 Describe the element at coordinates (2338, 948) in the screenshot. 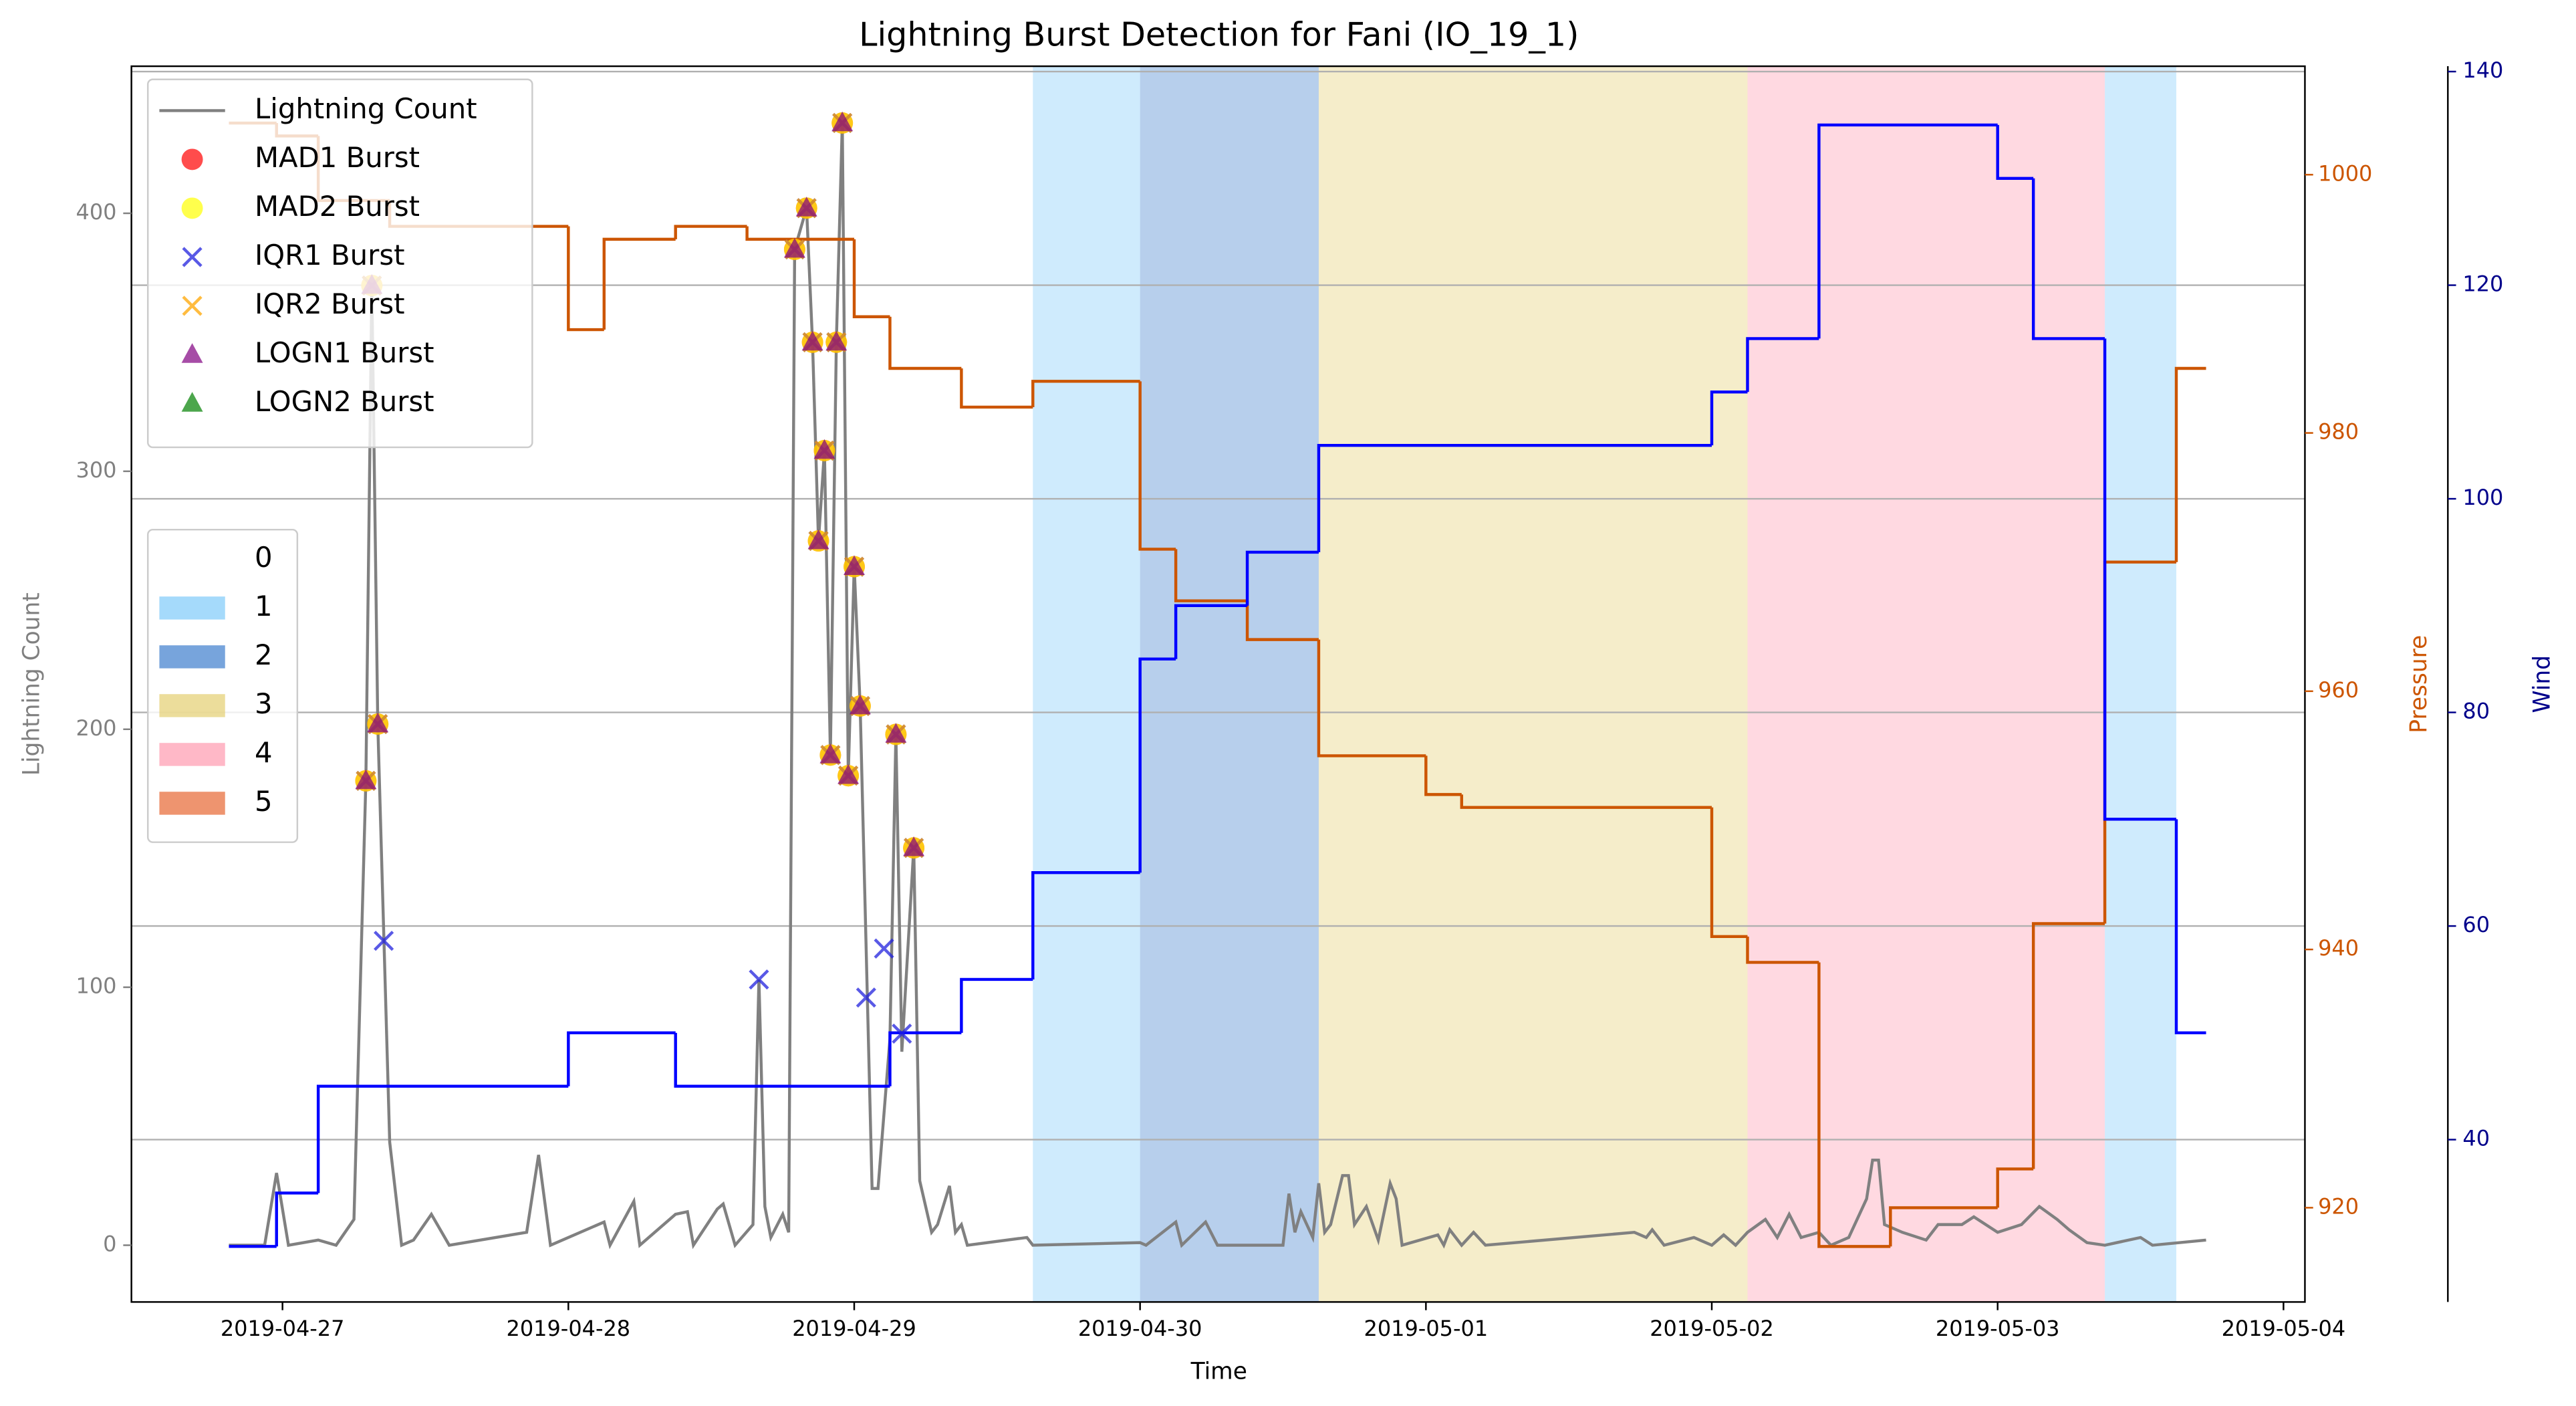

I see `y2-tick-label: 940` at that location.